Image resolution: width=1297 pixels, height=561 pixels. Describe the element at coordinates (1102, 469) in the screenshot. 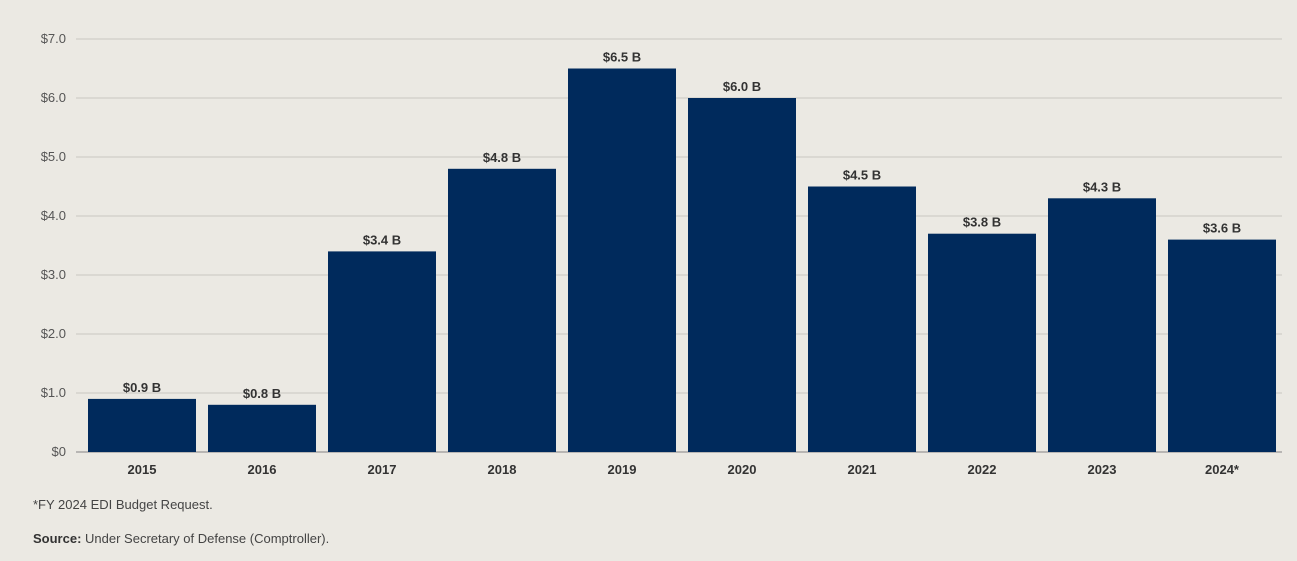

I see `x-tick-label: 2023` at that location.